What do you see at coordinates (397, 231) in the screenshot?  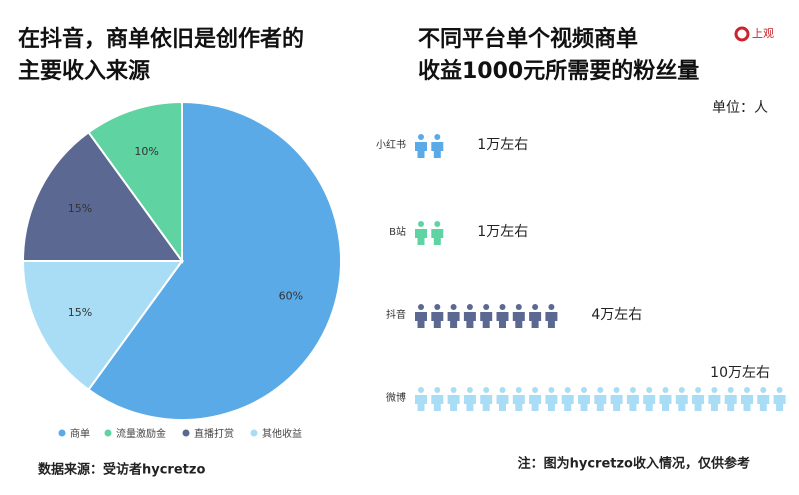 I see `row-label: B站` at bounding box center [397, 231].